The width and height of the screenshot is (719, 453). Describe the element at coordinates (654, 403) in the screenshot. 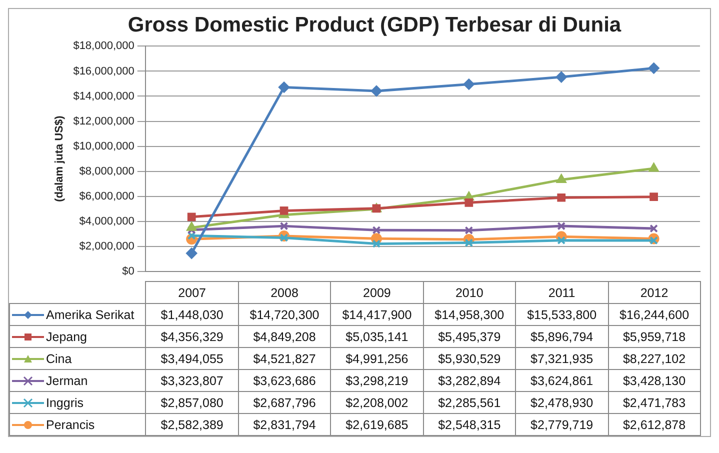

I see `data-label: $2,471,783` at that location.